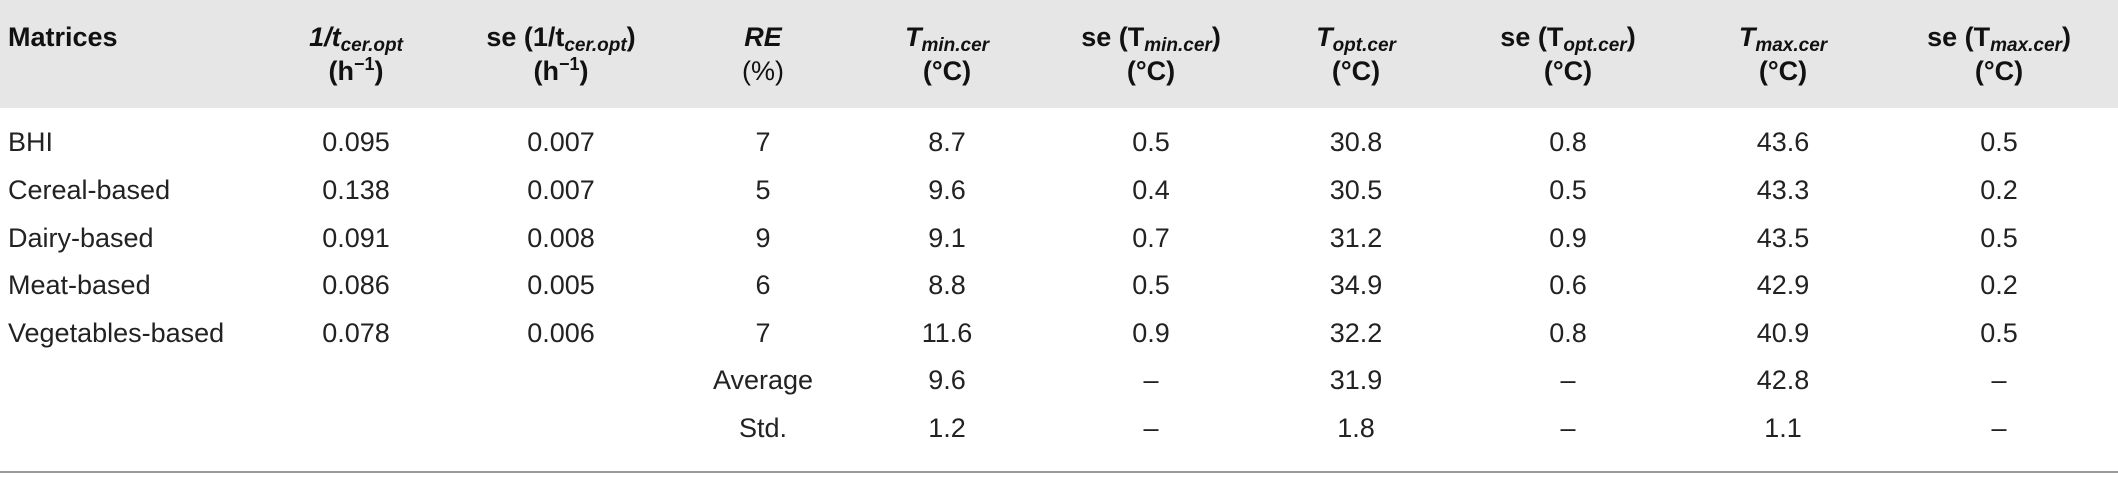  I want to click on header-se-tmin-suffix: ), so click(1216, 37).